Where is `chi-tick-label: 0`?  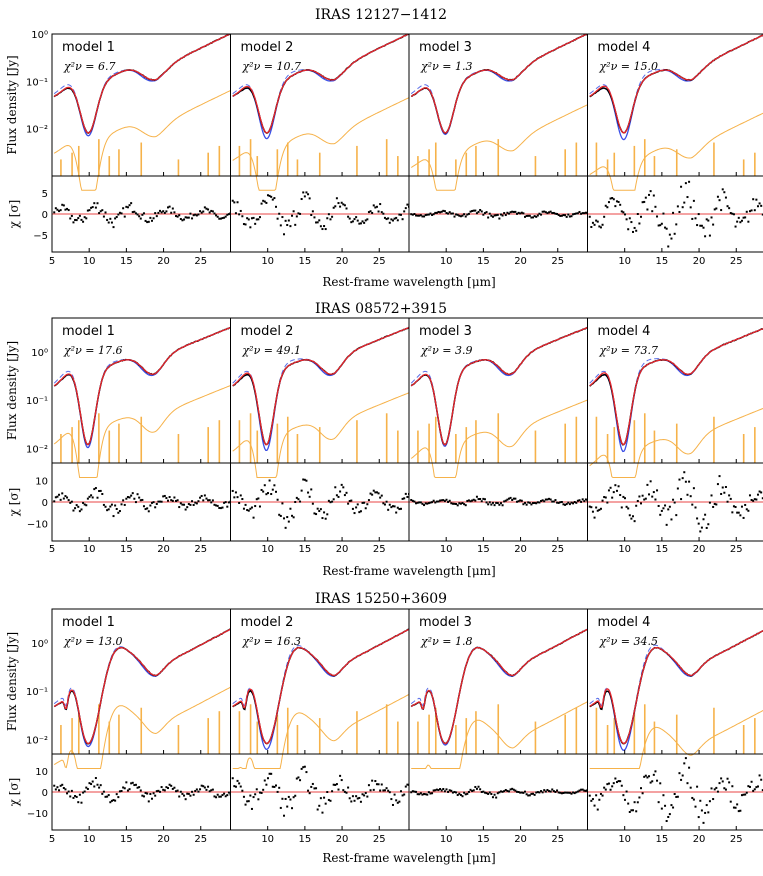 chi-tick-label: 0 is located at coordinates (45, 215).